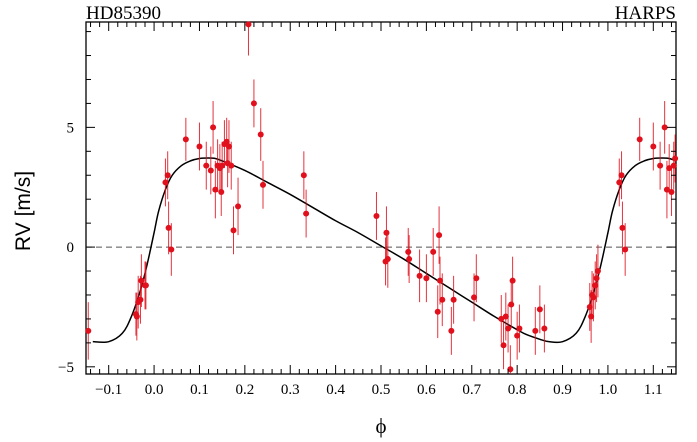  Describe the element at coordinates (381, 390) in the screenshot. I see `x-tick-label: 0.5` at that location.